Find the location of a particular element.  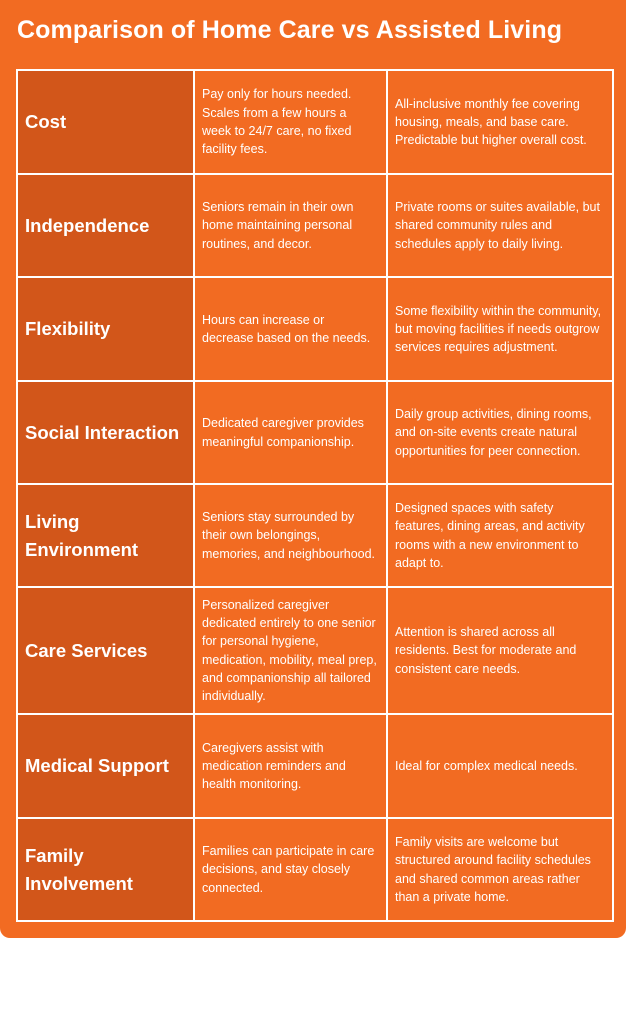

row-label: Family Involvement is located at coordinates (105, 869).